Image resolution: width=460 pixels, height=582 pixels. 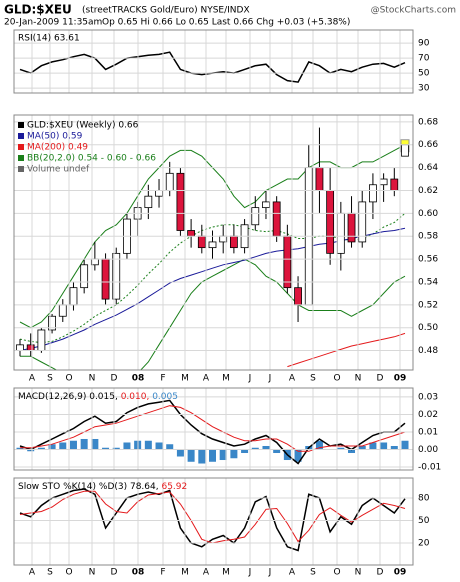 What do you see at coordinates (428, 260) in the screenshot?
I see `y-tick-label: 0.56` at bounding box center [428, 260].